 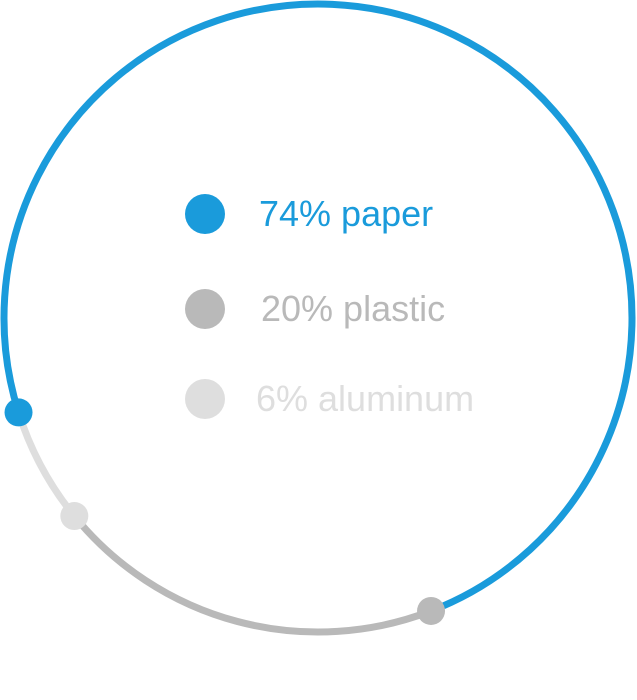 I want to click on legend-item-paper: 74% paper, so click(x=309, y=214).